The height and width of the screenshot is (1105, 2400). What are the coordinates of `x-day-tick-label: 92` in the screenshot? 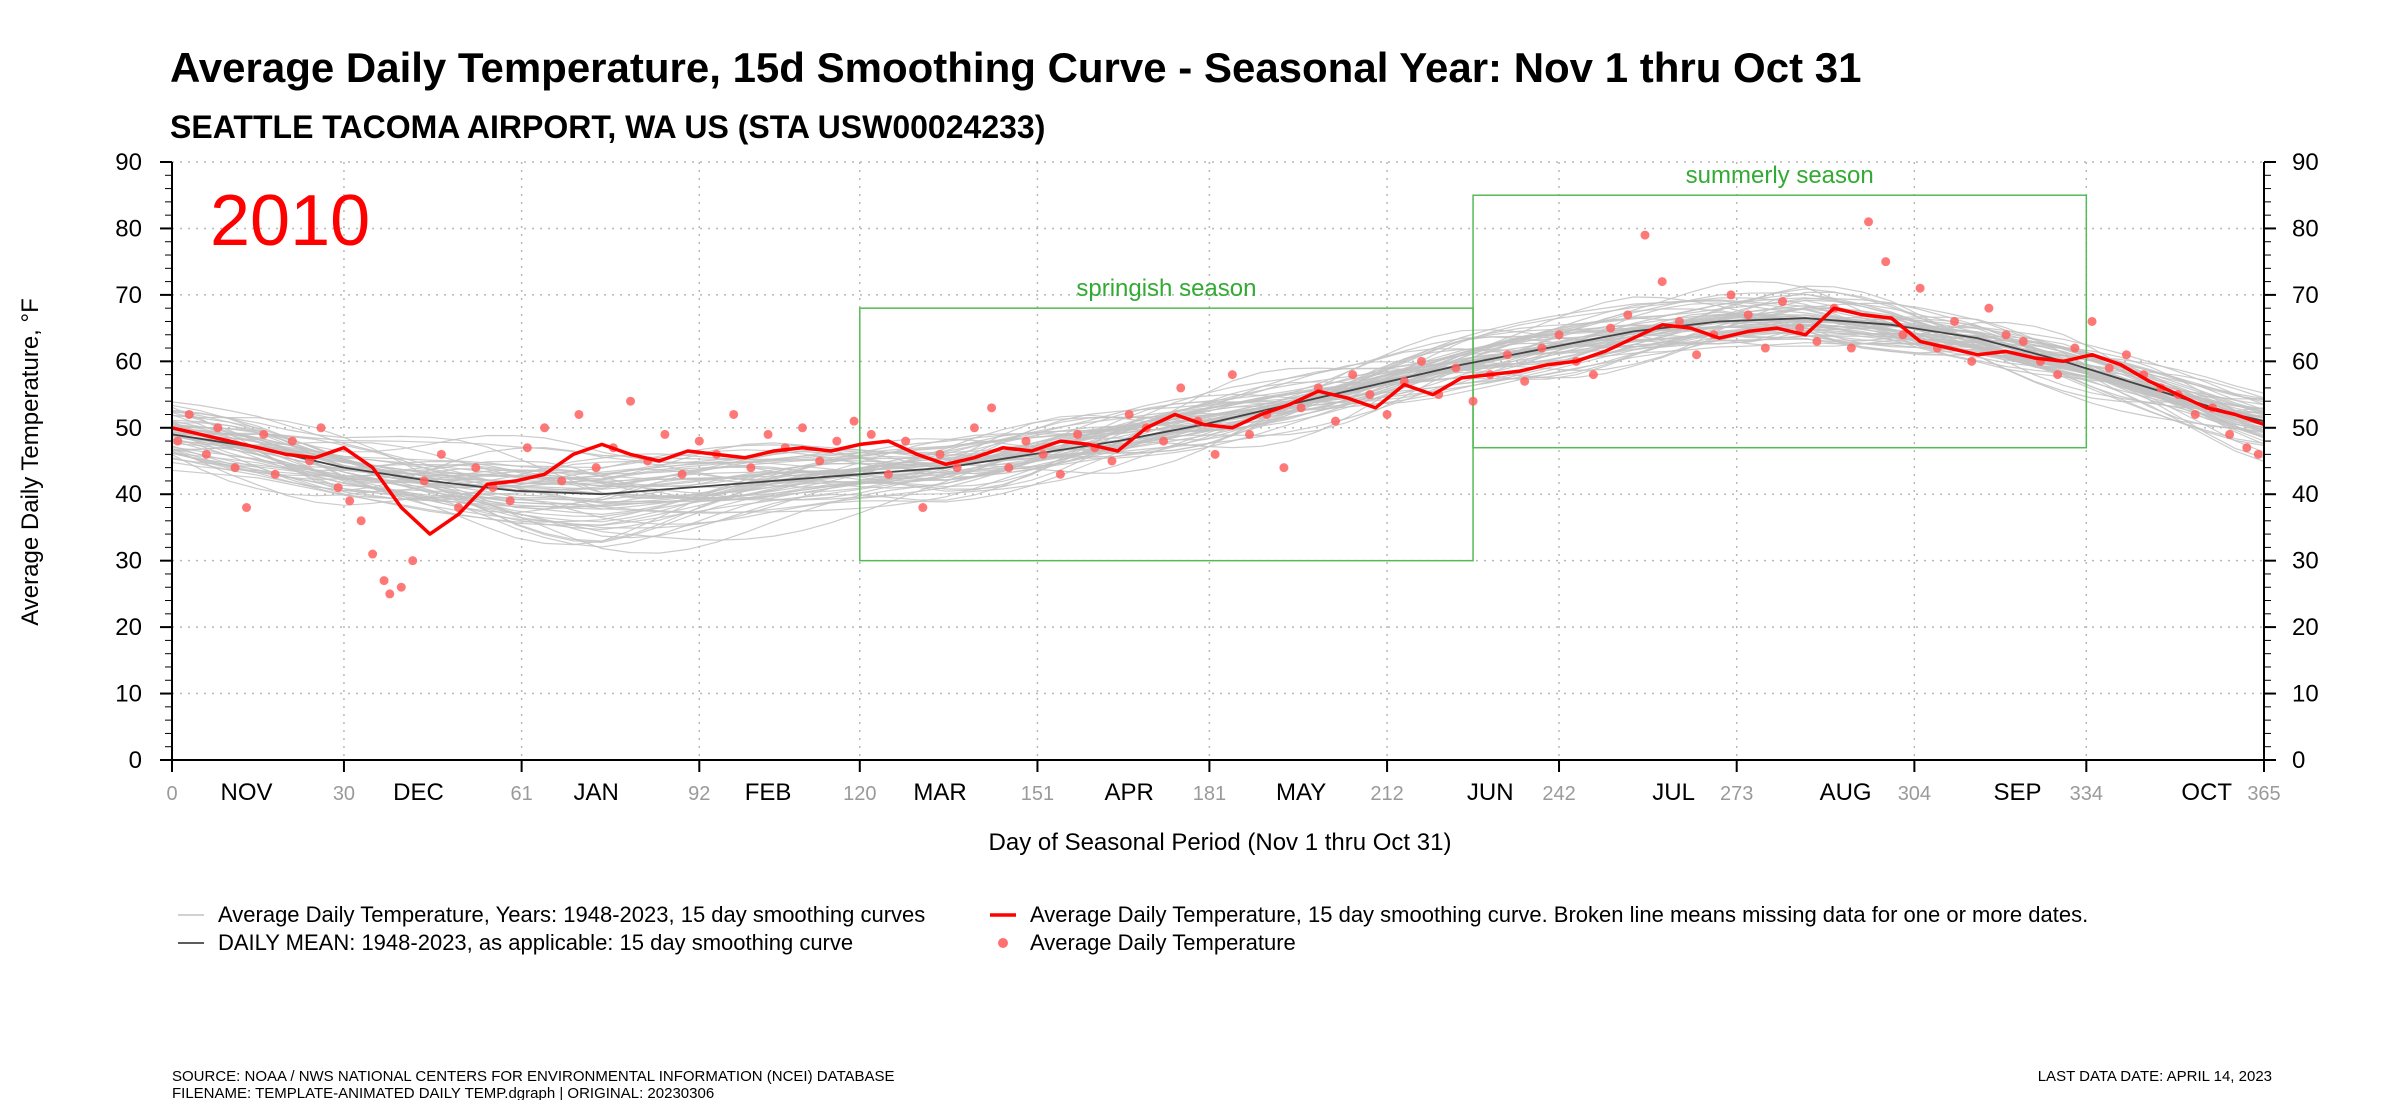 It's located at (699, 794).